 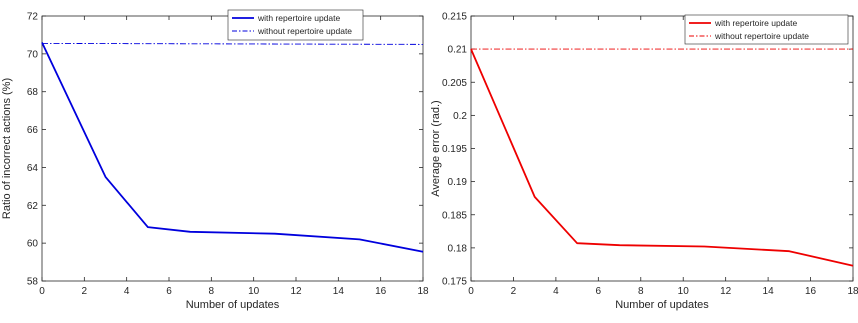 I want to click on y-tick-label: 0.2, so click(x=460, y=116).